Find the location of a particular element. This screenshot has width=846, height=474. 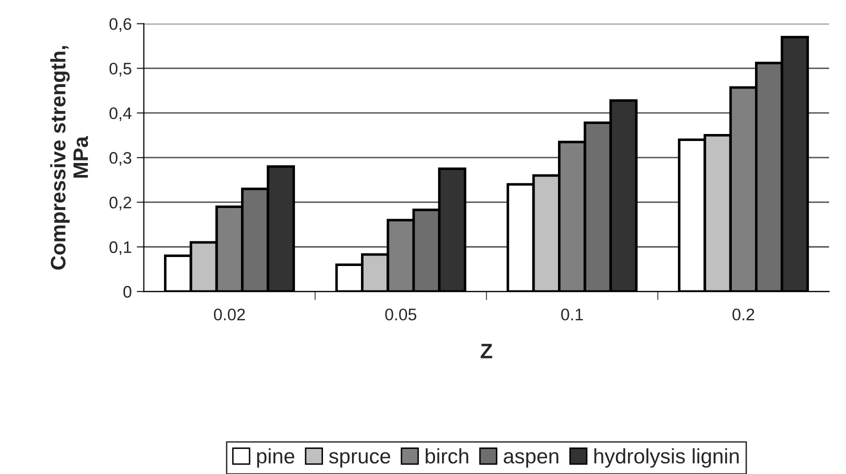

x-tick-label: 0.05 is located at coordinates (400, 314).